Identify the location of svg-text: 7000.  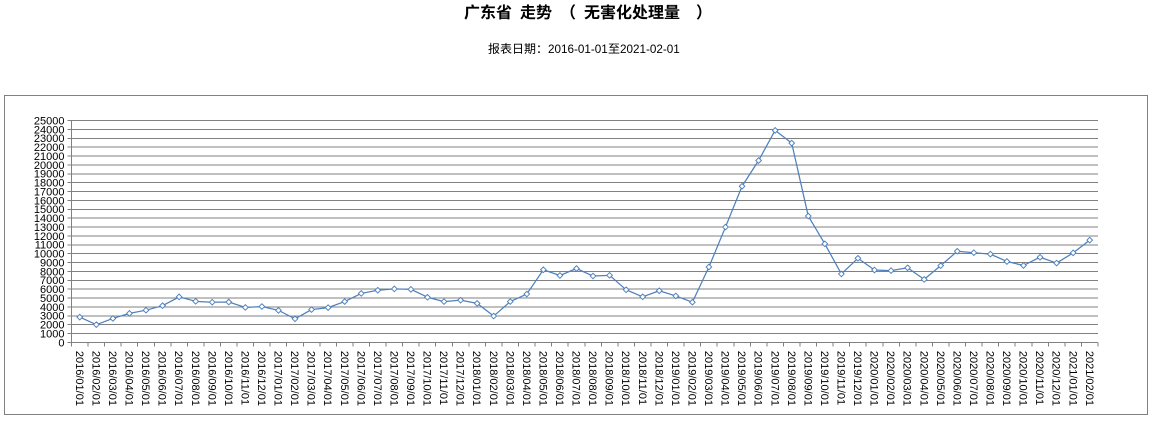
(52, 281).